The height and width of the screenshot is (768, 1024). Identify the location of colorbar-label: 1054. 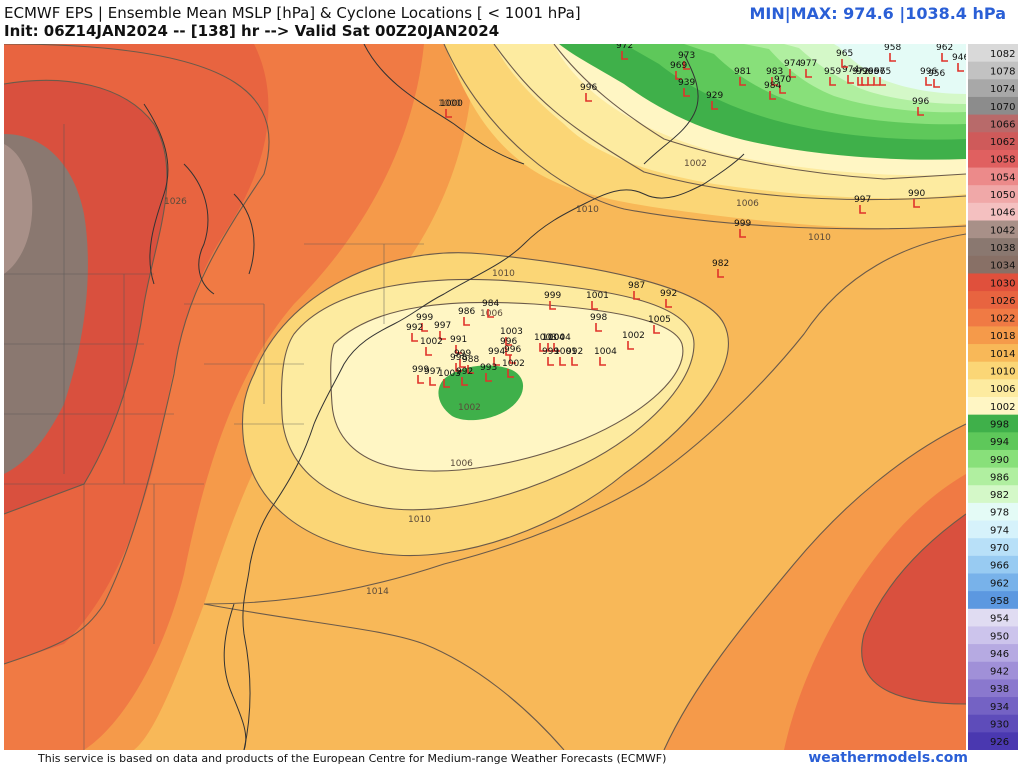
(1002, 177).